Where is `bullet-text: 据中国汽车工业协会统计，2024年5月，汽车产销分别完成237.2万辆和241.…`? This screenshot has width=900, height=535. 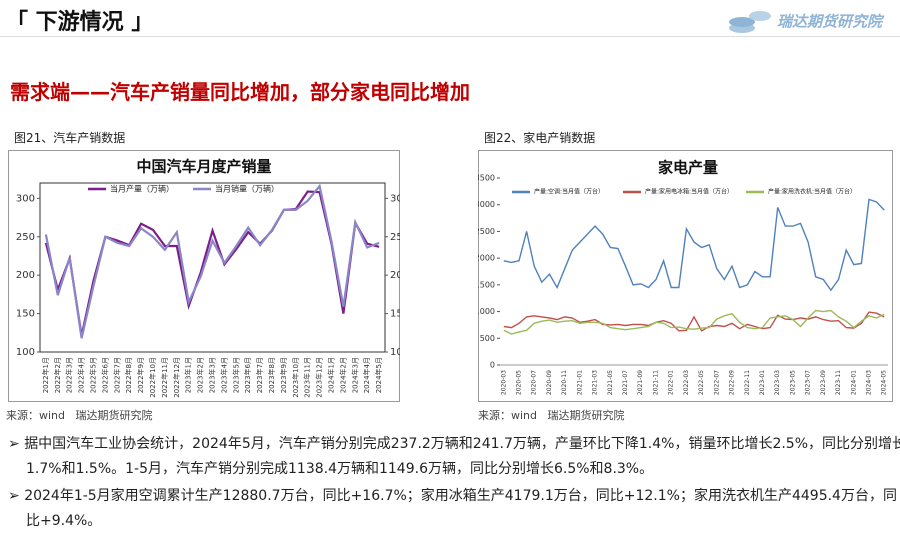 bullet-text: 据中国汽车工业协会统计，2024年5月，汽车产销分别完成237.2万辆和241.… is located at coordinates (462, 456).